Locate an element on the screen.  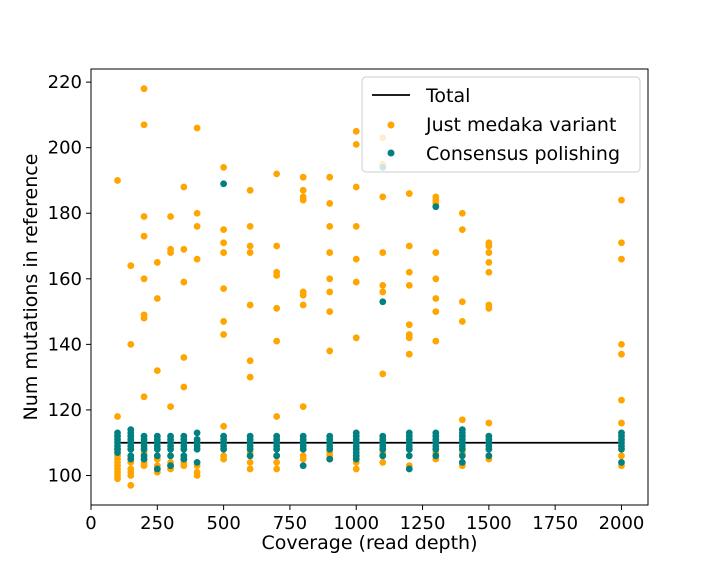
y-tick-label: 220 is located at coordinates (65, 82).